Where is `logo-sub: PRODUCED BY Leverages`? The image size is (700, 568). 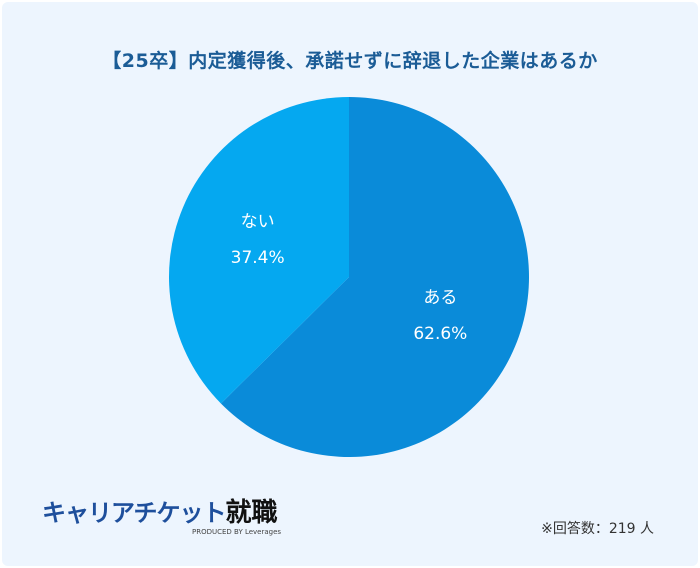
logo-sub: PRODUCED BY Leverages is located at coordinates (237, 532).